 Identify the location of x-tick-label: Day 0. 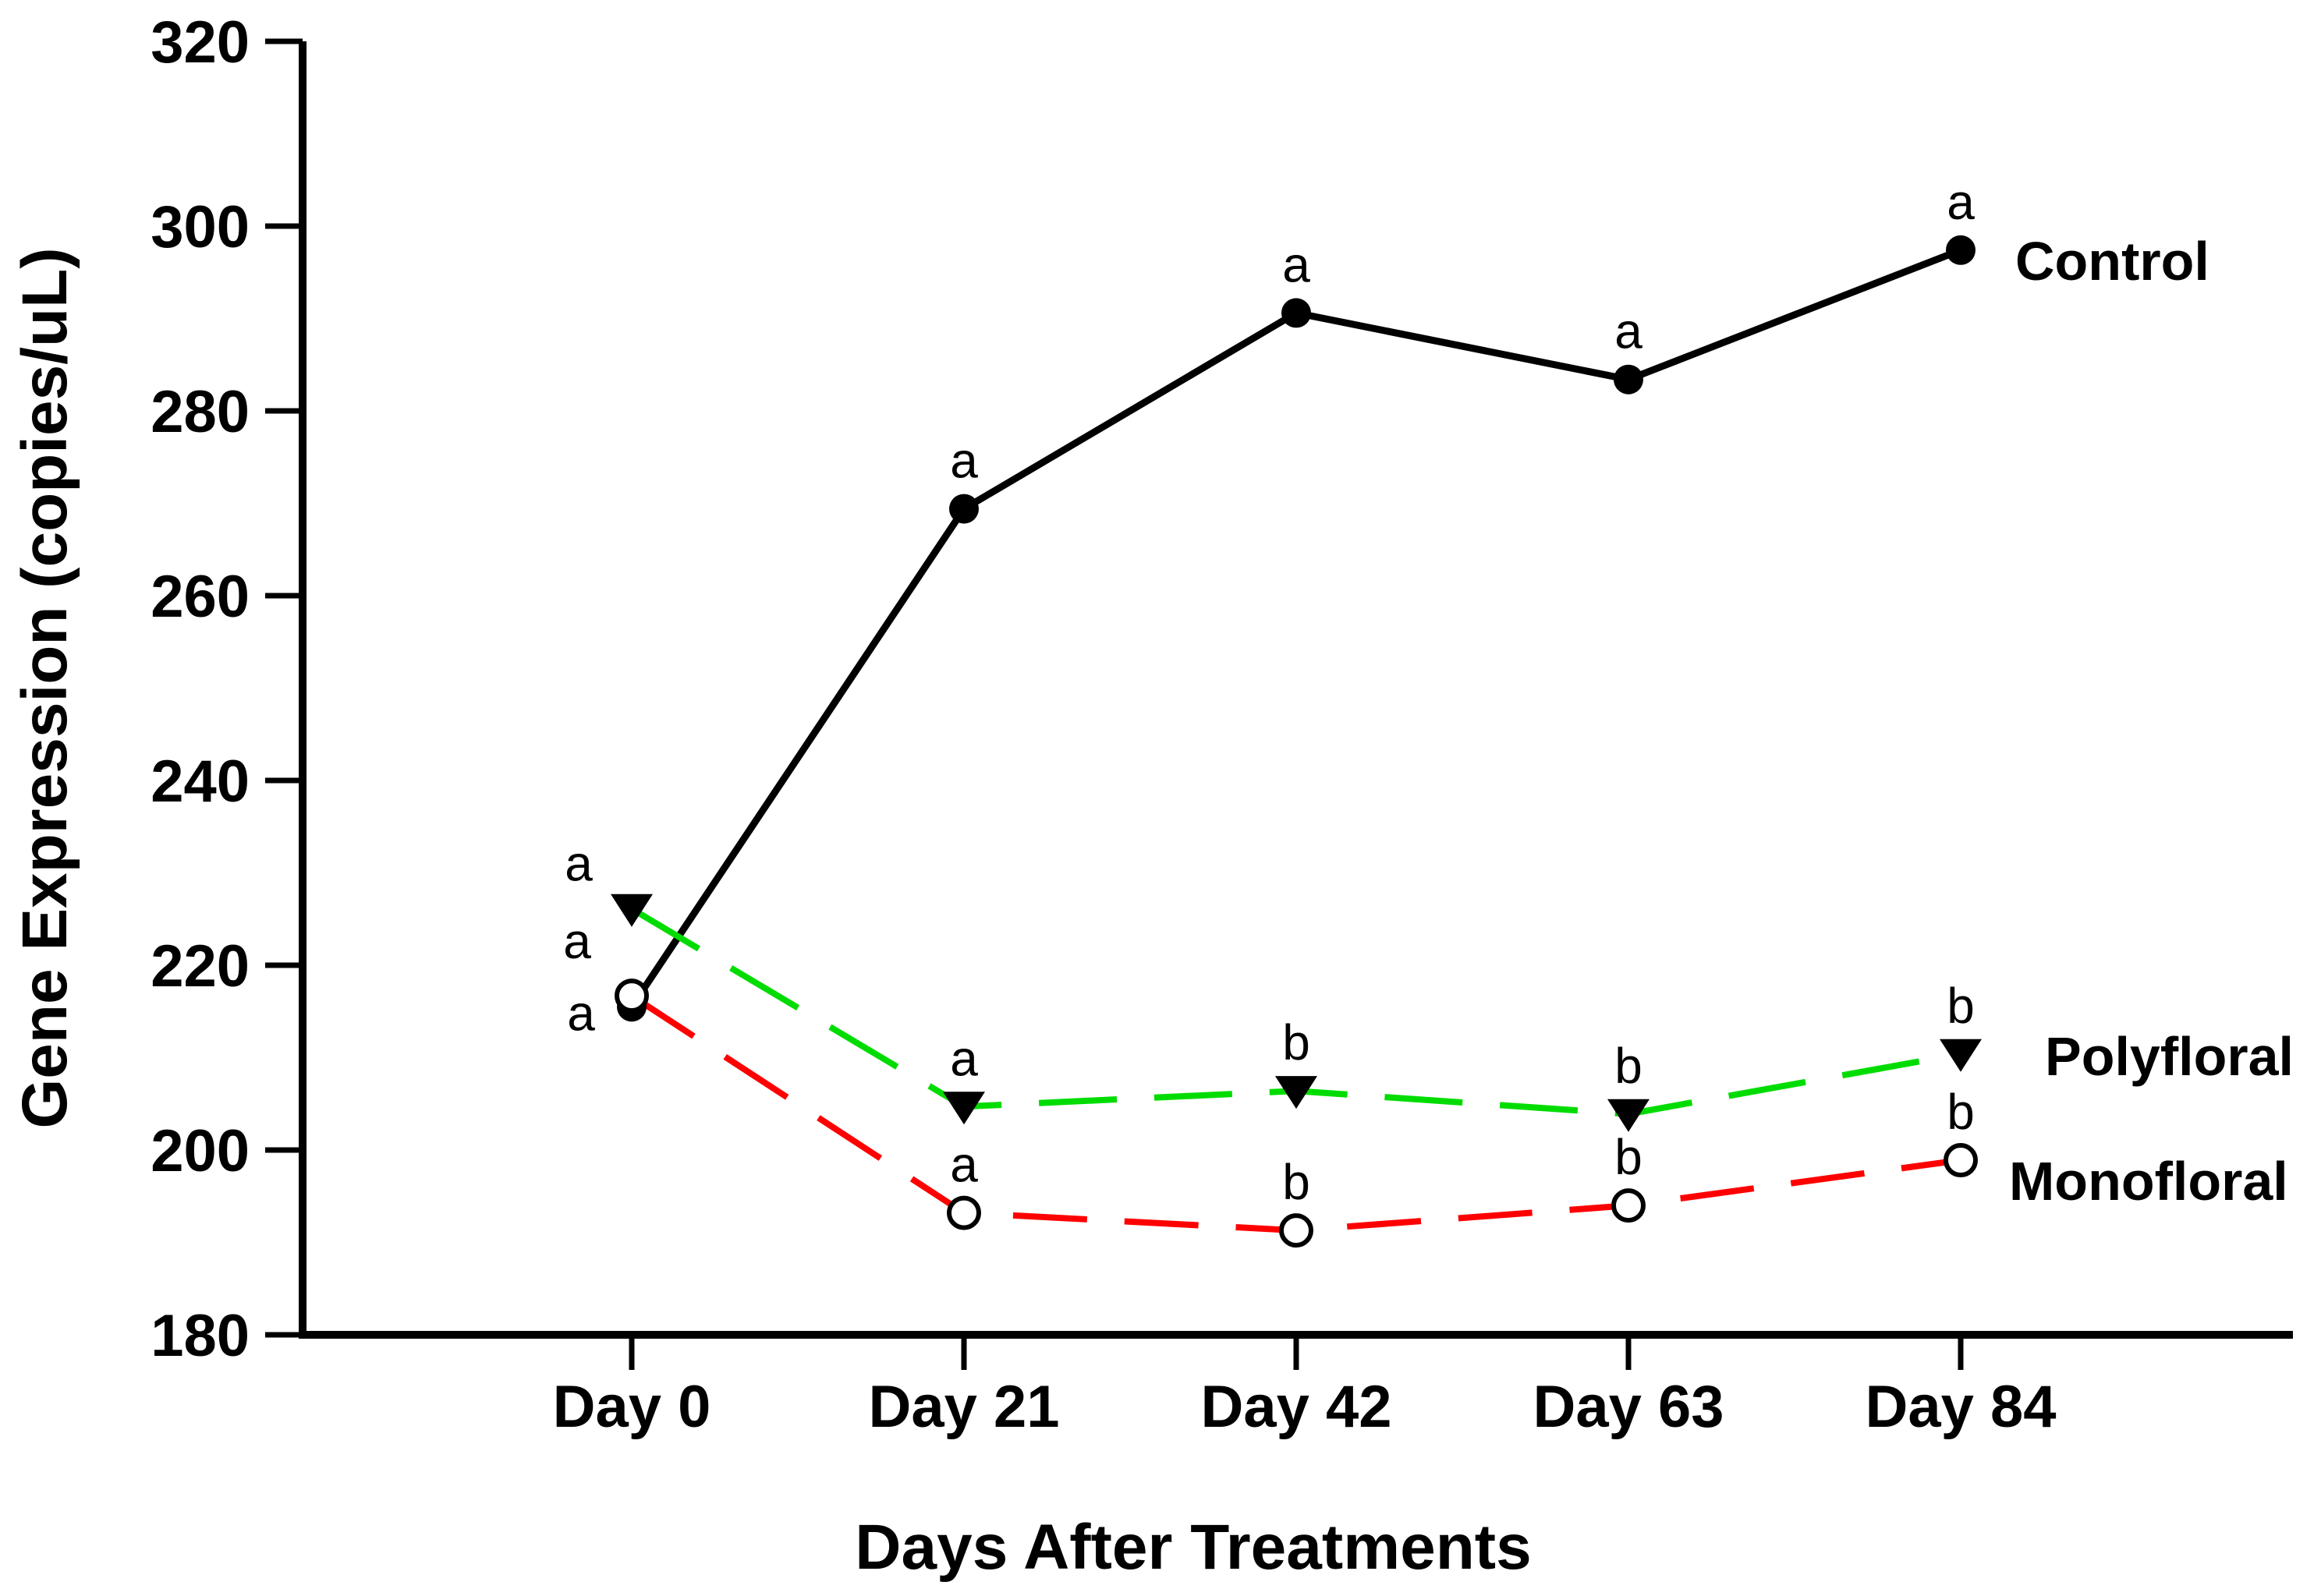
(632, 1407).